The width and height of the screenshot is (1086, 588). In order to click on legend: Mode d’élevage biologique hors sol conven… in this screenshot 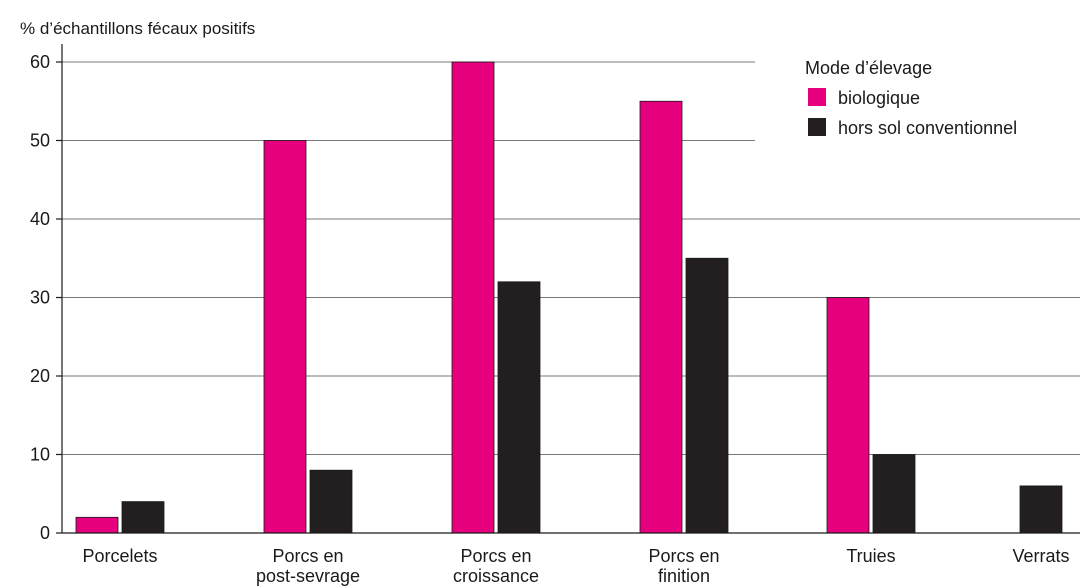, I will do `click(911, 98)`.